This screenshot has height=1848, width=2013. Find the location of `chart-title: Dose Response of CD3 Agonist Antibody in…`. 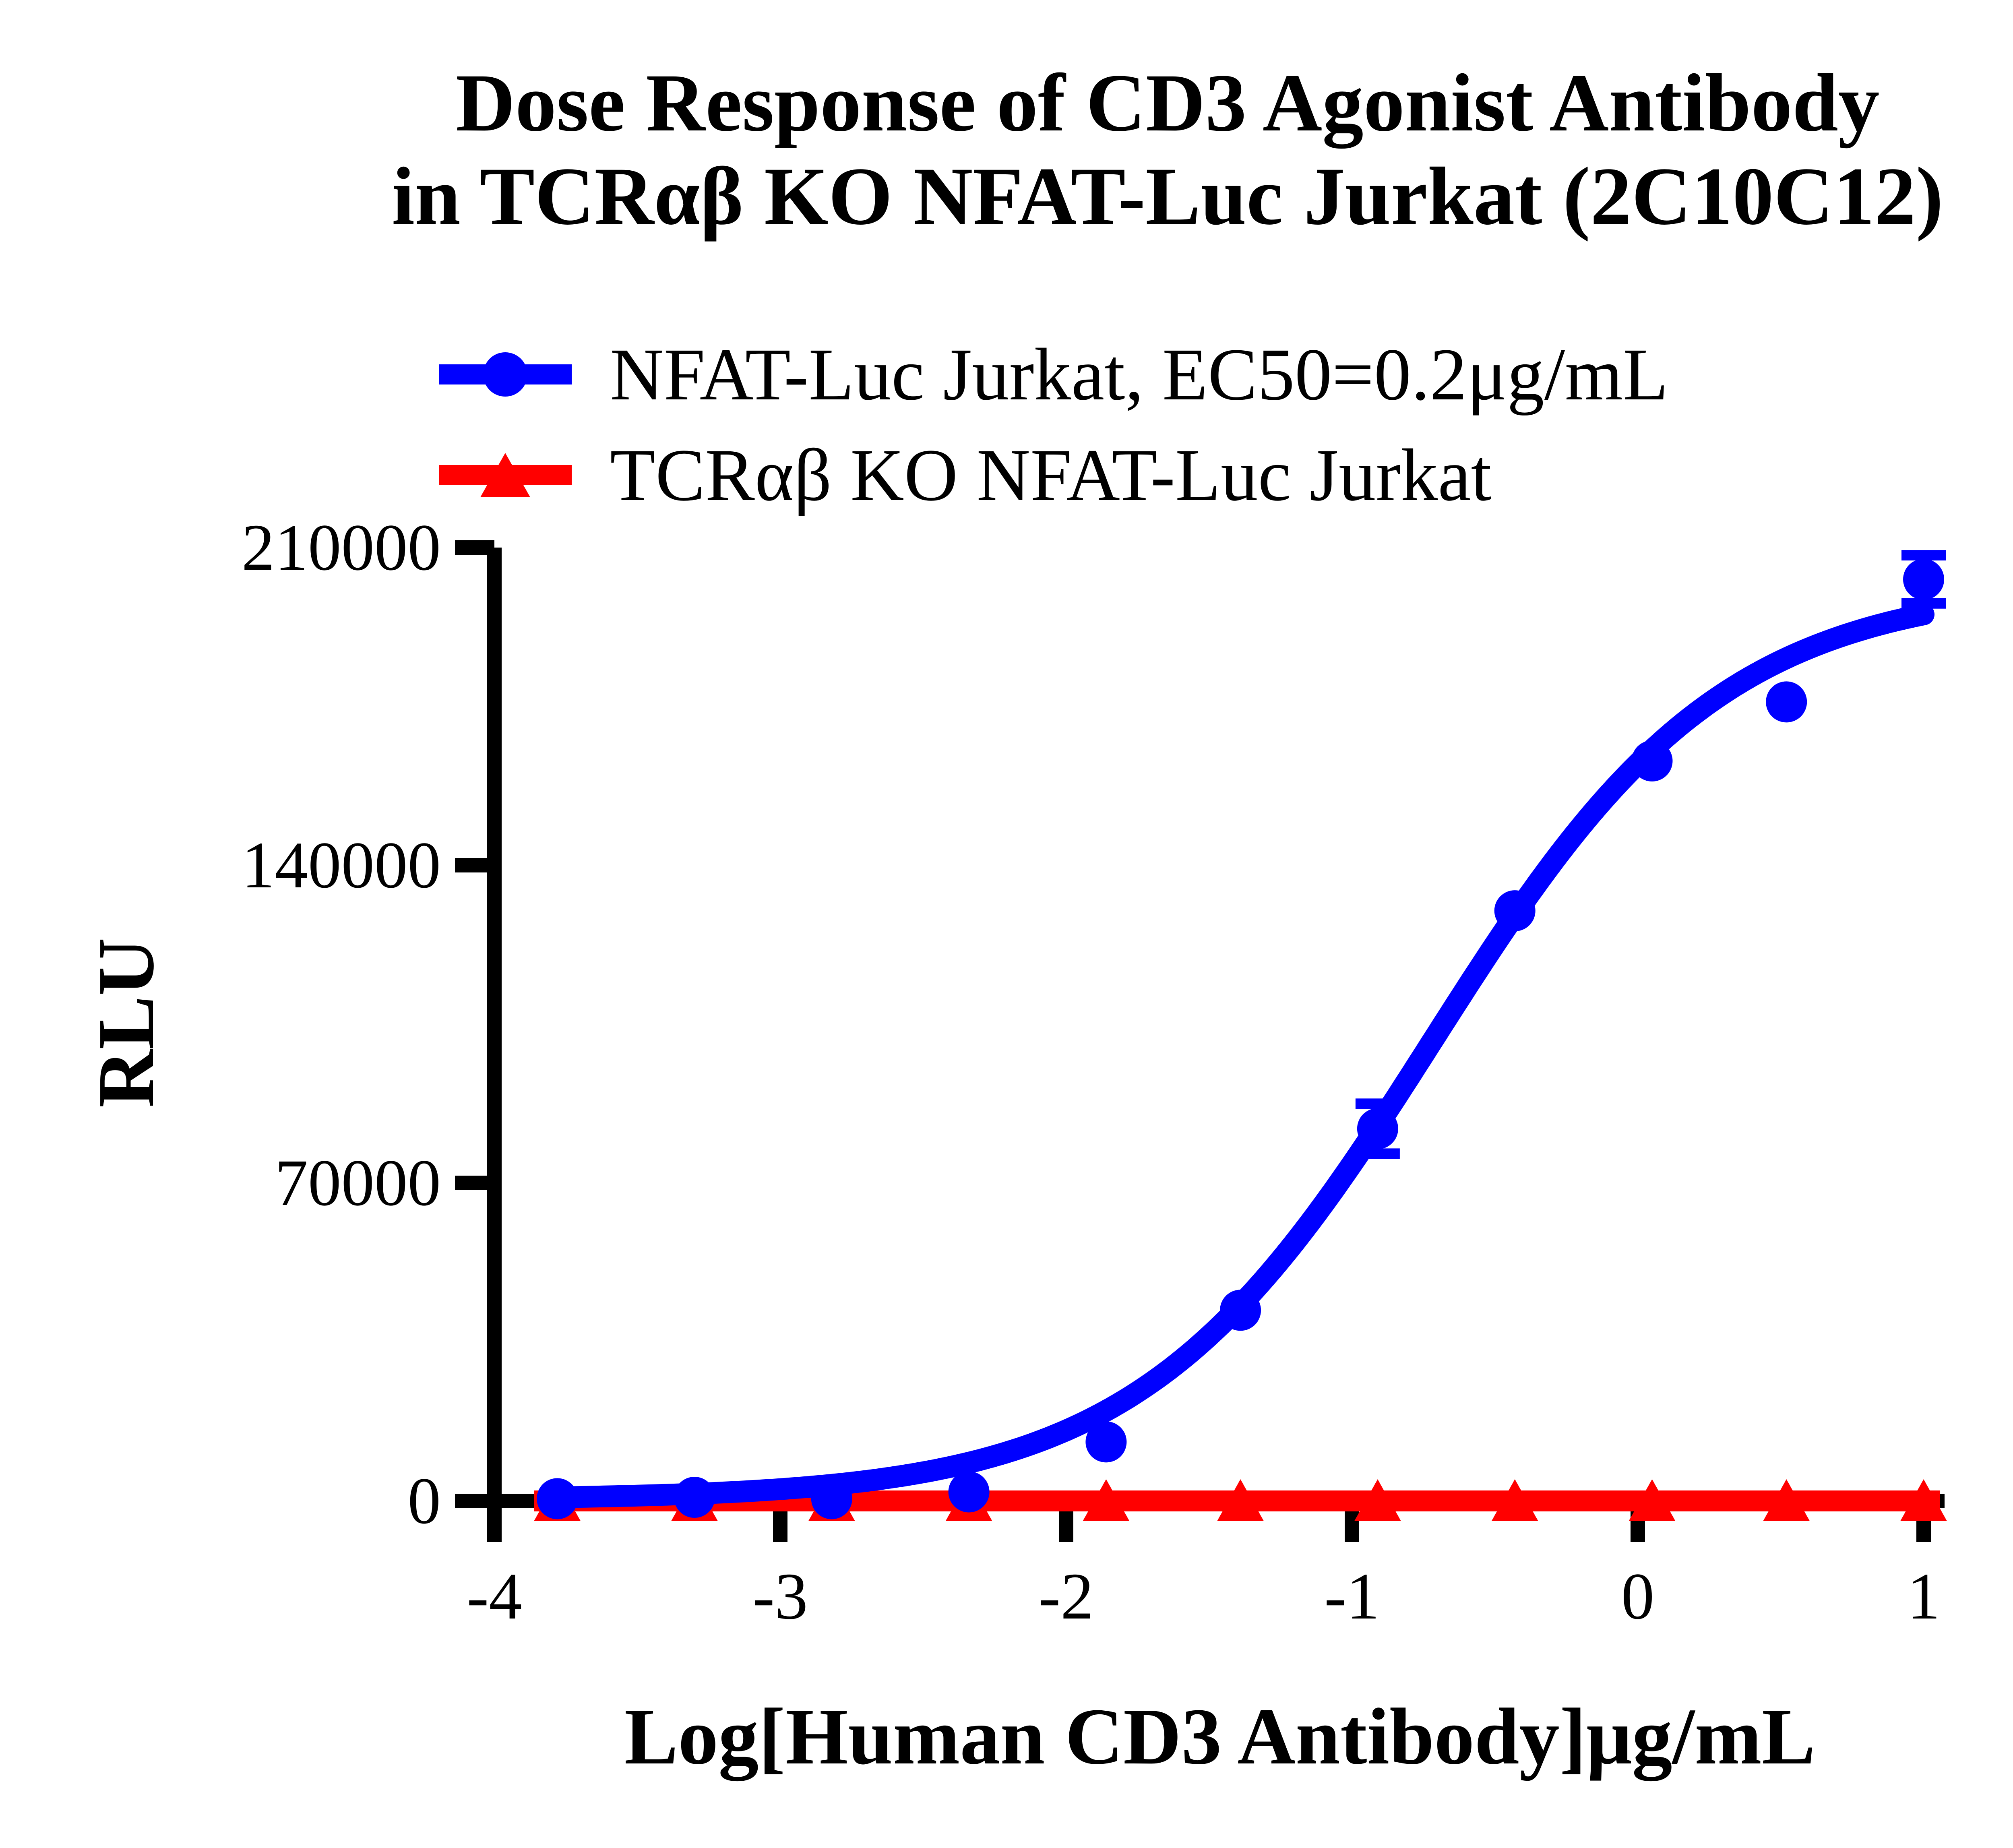

chart-title: Dose Response of CD3 Agonist Antibody in… is located at coordinates (1119, 149).